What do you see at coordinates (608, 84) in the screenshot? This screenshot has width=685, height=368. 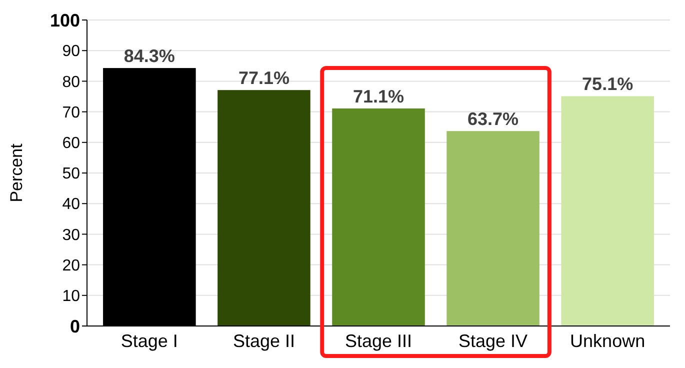 I see `data-label: 75.1%` at bounding box center [608, 84].